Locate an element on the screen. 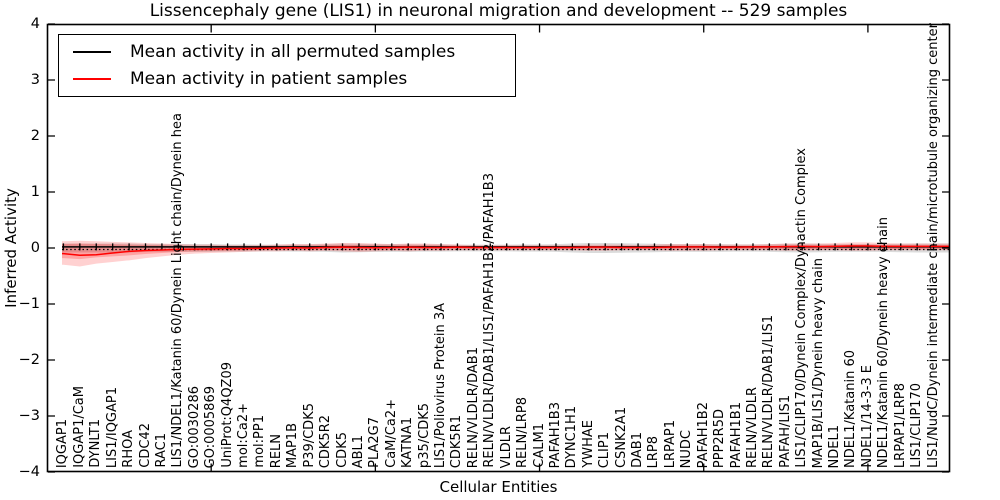  y-tick-label: −3 is located at coordinates (29, 416).